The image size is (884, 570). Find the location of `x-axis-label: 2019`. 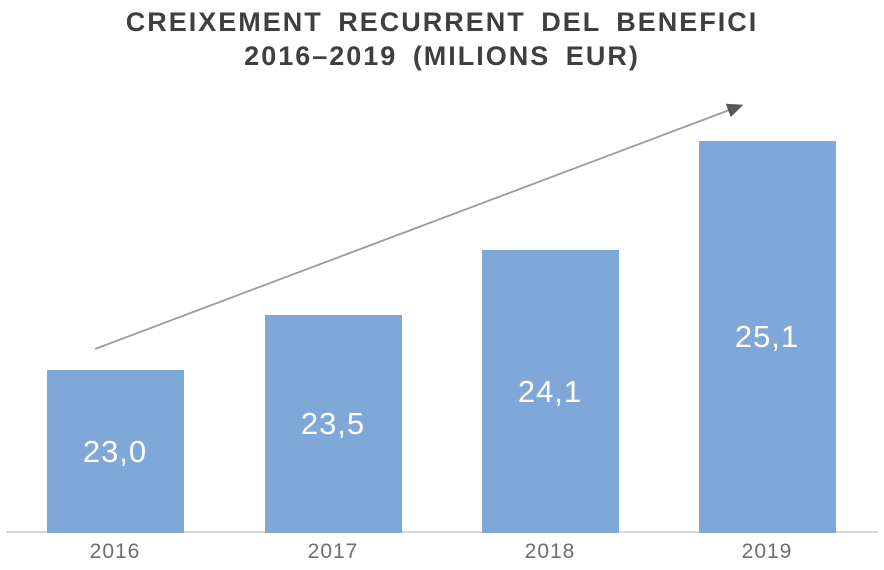

x-axis-label: 2019 is located at coordinates (767, 551).